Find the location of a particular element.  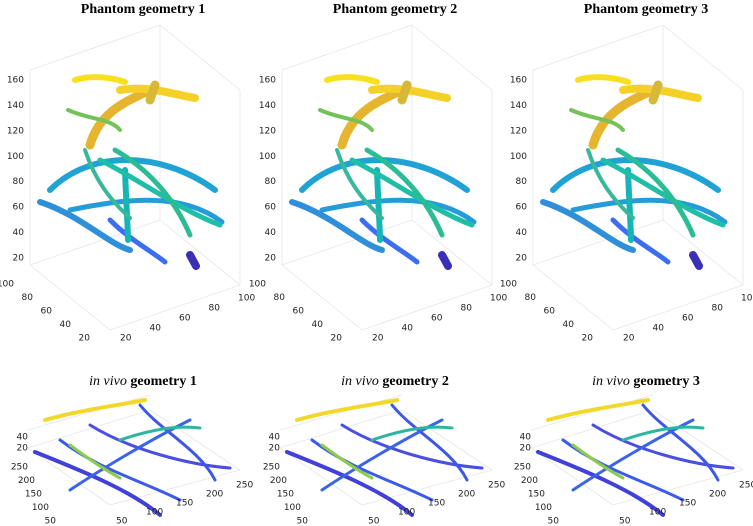

panel-title: Phantom geometry 3 is located at coordinates (646, 9).